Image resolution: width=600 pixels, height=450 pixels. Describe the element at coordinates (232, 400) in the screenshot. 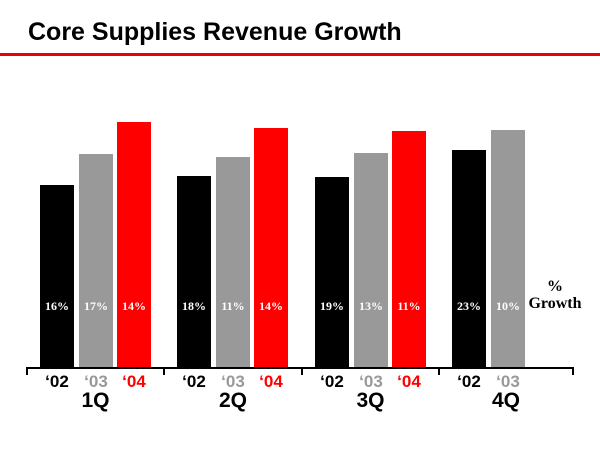

I see `quarter-label-2Q: 2Q` at that location.